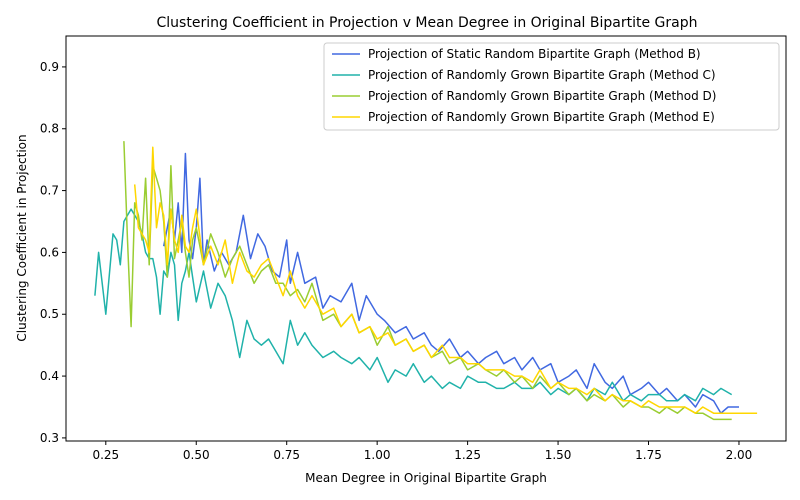 The width and height of the screenshot is (800, 500). Describe the element at coordinates (196, 455) in the screenshot. I see `x-tick-label: 0.50` at that location.